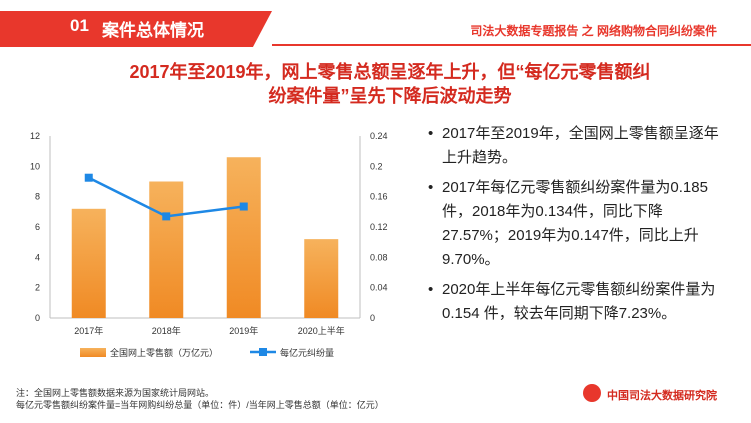  Describe the element at coordinates (390, 96) in the screenshot. I see `headline-line-2: 纷案件量”呈先下降后波动走势` at that location.